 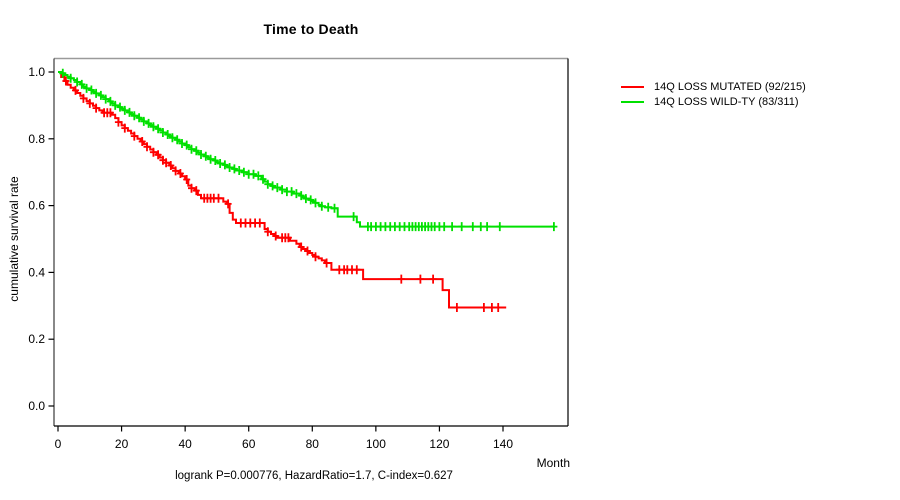 I want to click on y-tick-label: 0.2, so click(x=36, y=339).